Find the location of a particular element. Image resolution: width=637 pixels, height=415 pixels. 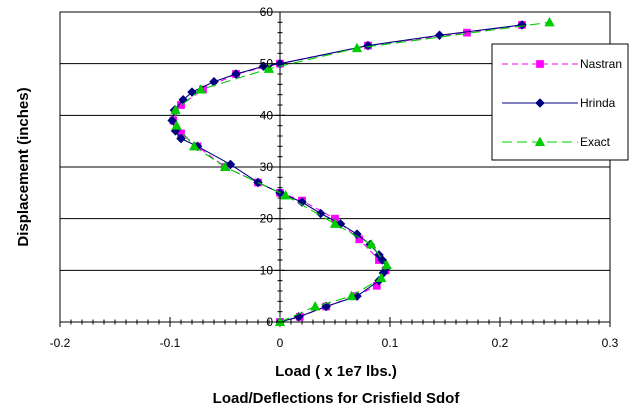

x-tick-label: 0.2 is located at coordinates (500, 343).